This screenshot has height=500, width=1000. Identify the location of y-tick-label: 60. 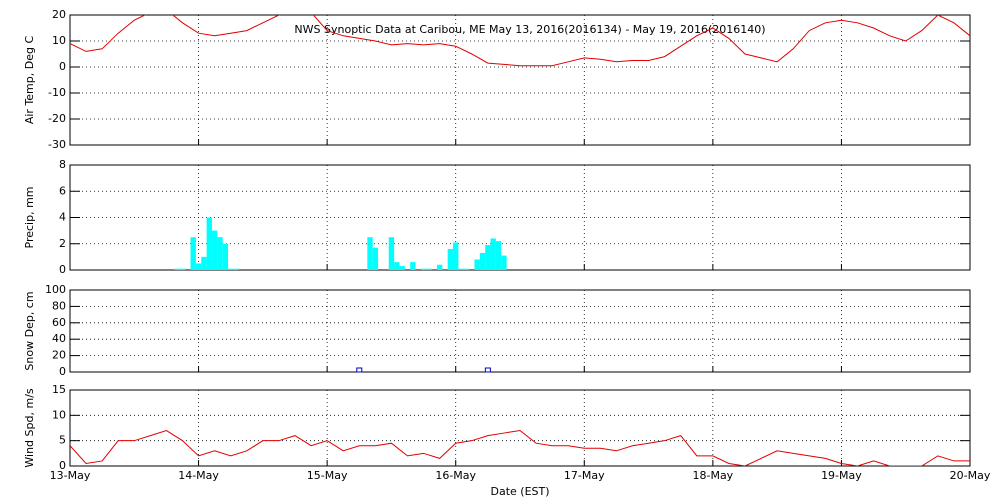
(59, 322).